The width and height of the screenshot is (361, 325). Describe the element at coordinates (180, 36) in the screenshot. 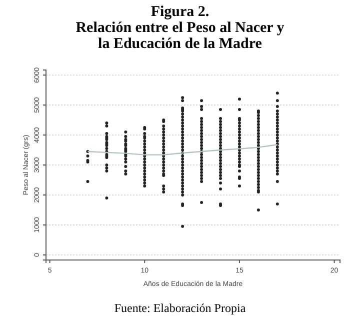

I see `chart-subtitle: Relación entre el Peso al Nacer y la Educación de la Madre` at that location.